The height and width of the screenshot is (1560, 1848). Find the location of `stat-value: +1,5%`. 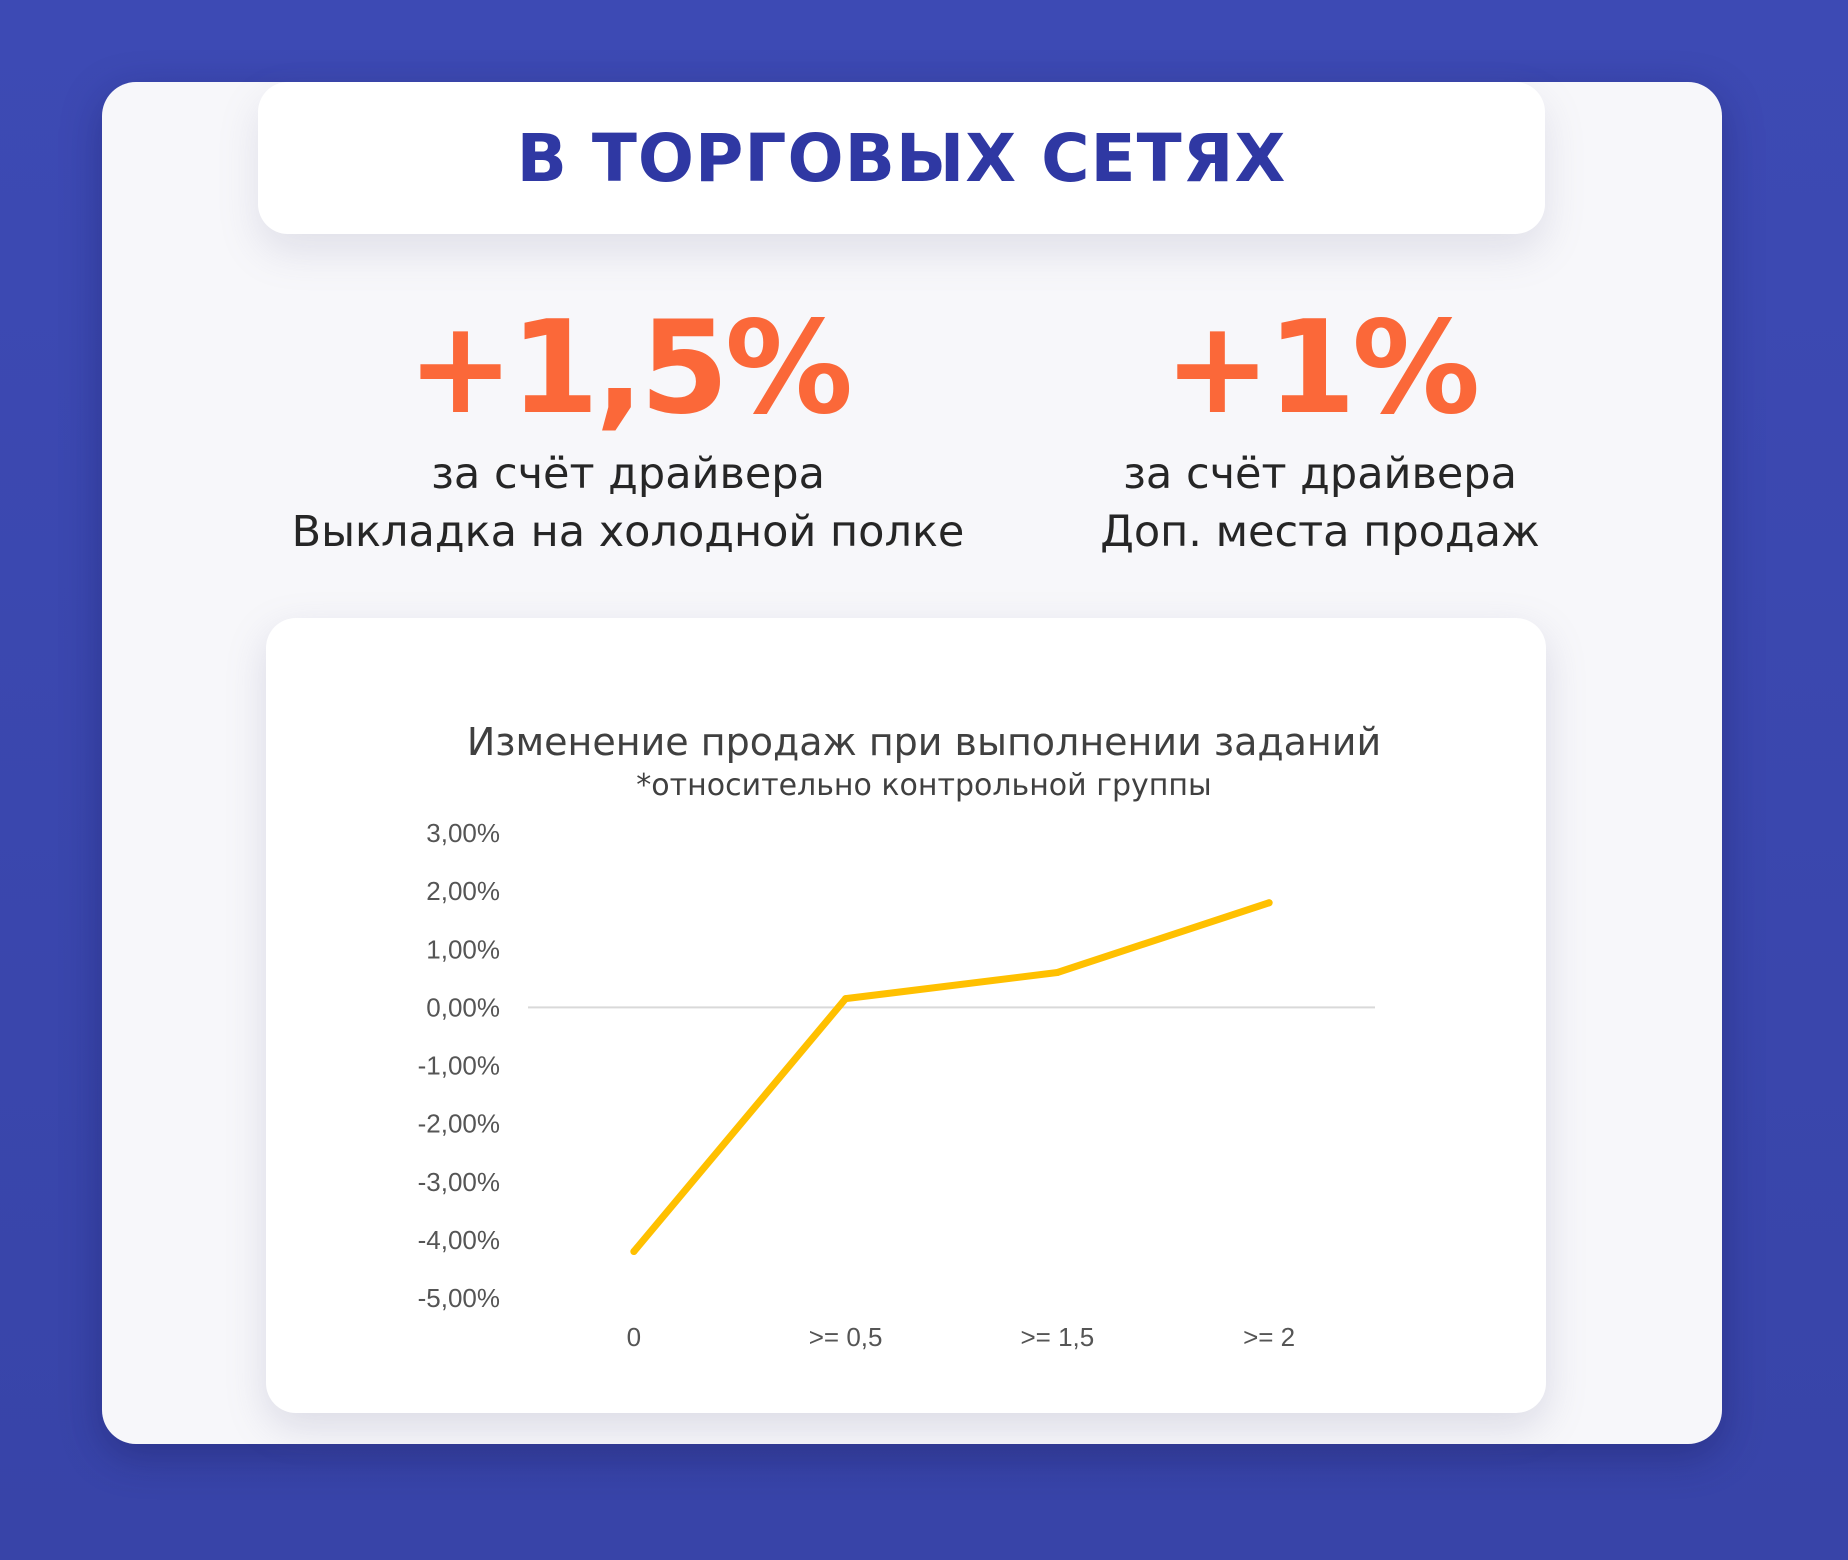

stat-value: +1,5% is located at coordinates (629, 368).